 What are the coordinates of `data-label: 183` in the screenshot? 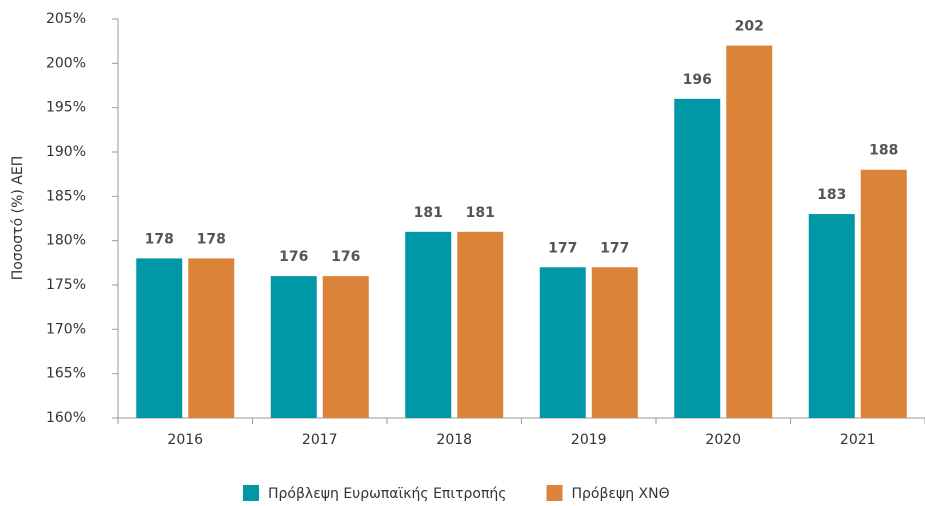 It's located at (831, 195).